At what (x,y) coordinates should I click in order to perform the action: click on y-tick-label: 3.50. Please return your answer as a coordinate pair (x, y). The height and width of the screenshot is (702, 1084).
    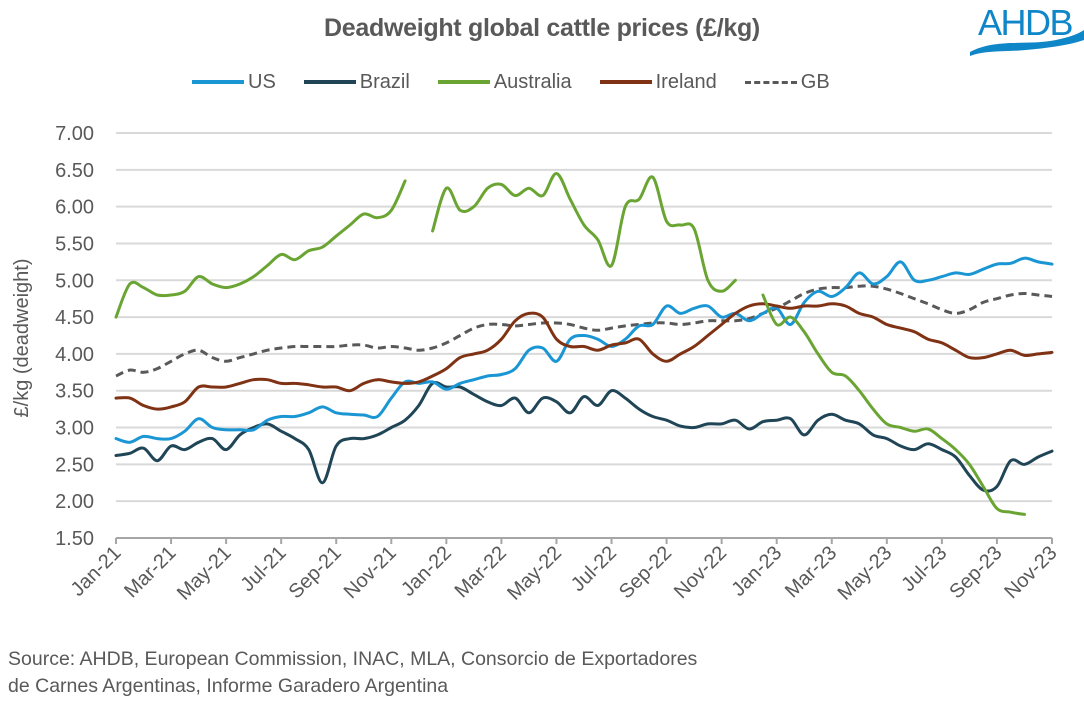
    Looking at the image, I should click on (74, 392).